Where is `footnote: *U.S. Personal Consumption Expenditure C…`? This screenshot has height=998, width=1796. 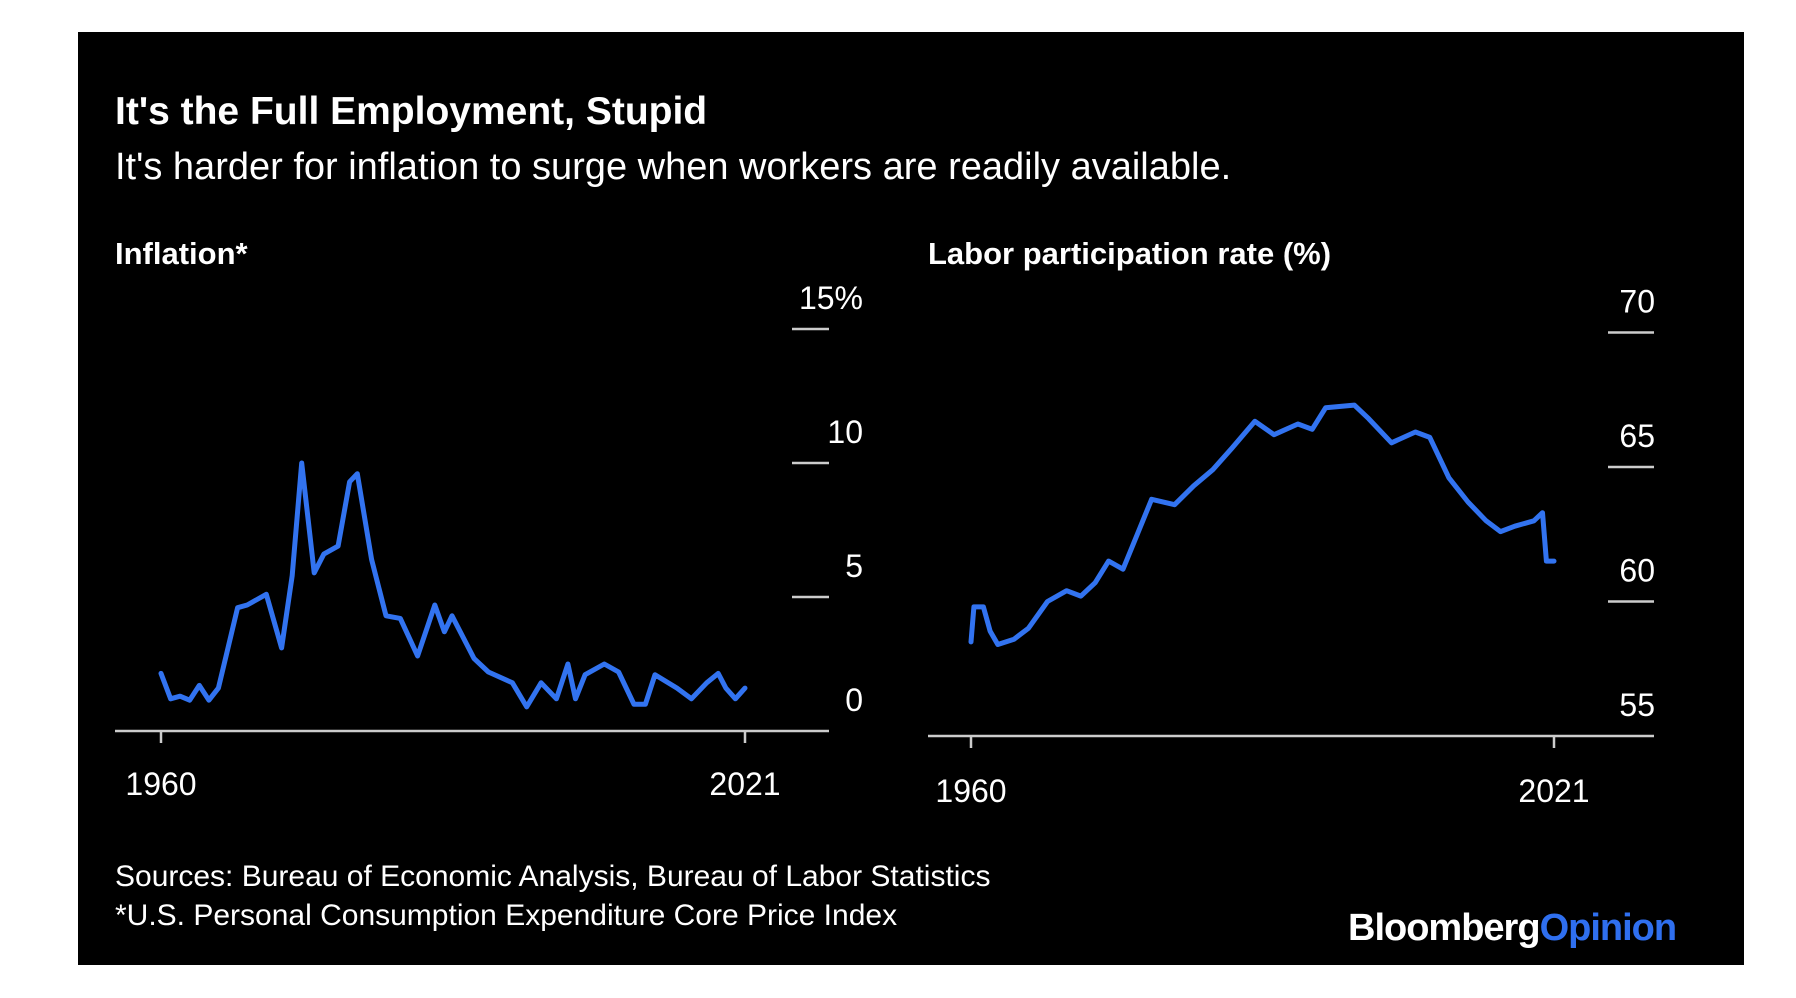
footnote: *U.S. Personal Consumption Expenditure C… is located at coordinates (506, 915).